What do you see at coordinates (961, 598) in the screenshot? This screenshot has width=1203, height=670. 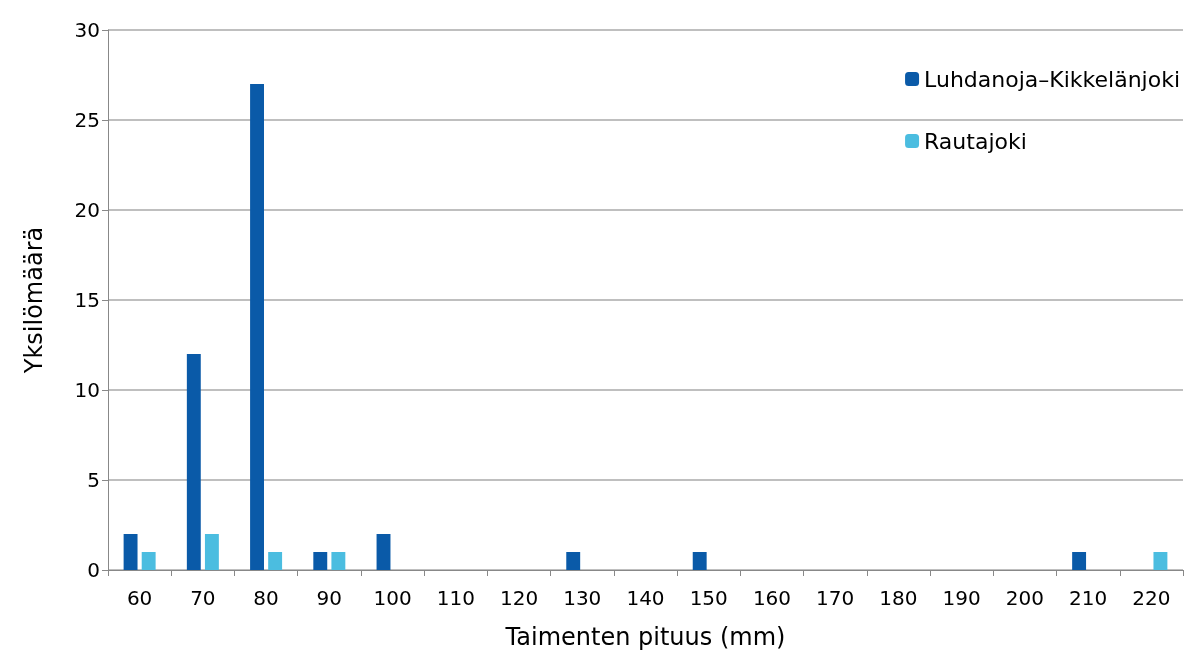 I see `x-tick-label: 190` at bounding box center [961, 598].